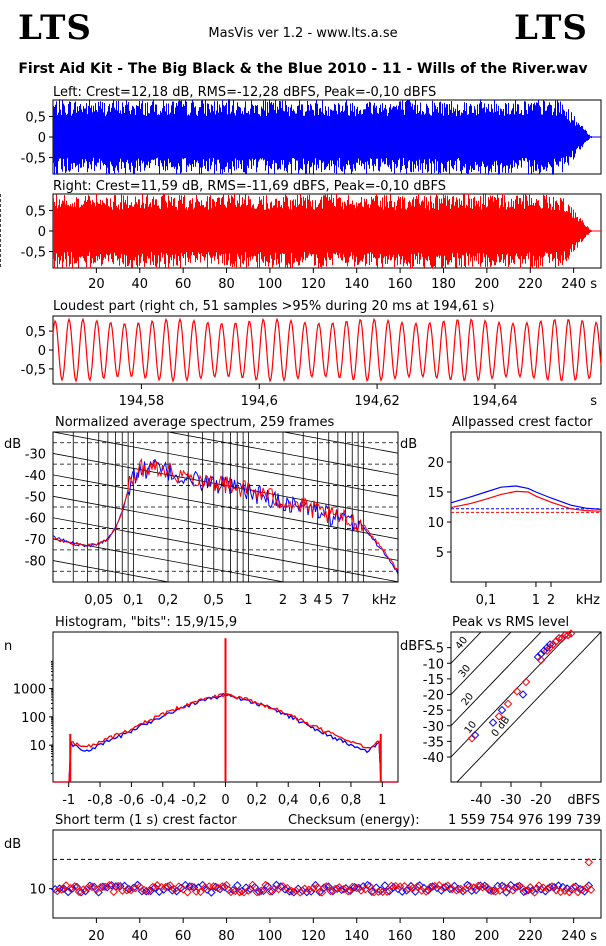 This screenshot has width=606, height=946. Describe the element at coordinates (510, 622) in the screenshot. I see `pvr-title: Peak vs RMS level` at that location.